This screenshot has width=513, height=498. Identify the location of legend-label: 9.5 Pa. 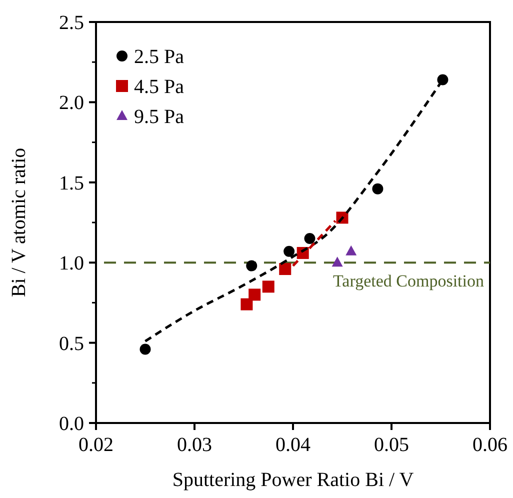
(159, 117).